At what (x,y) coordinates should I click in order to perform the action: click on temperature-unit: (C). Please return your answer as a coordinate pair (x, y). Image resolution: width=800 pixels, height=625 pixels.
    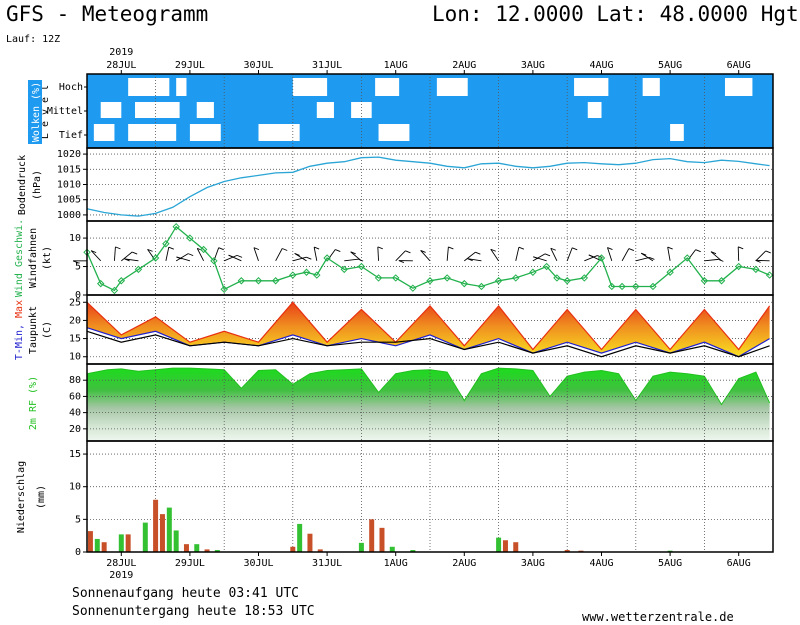
    Looking at the image, I should click on (47, 330).